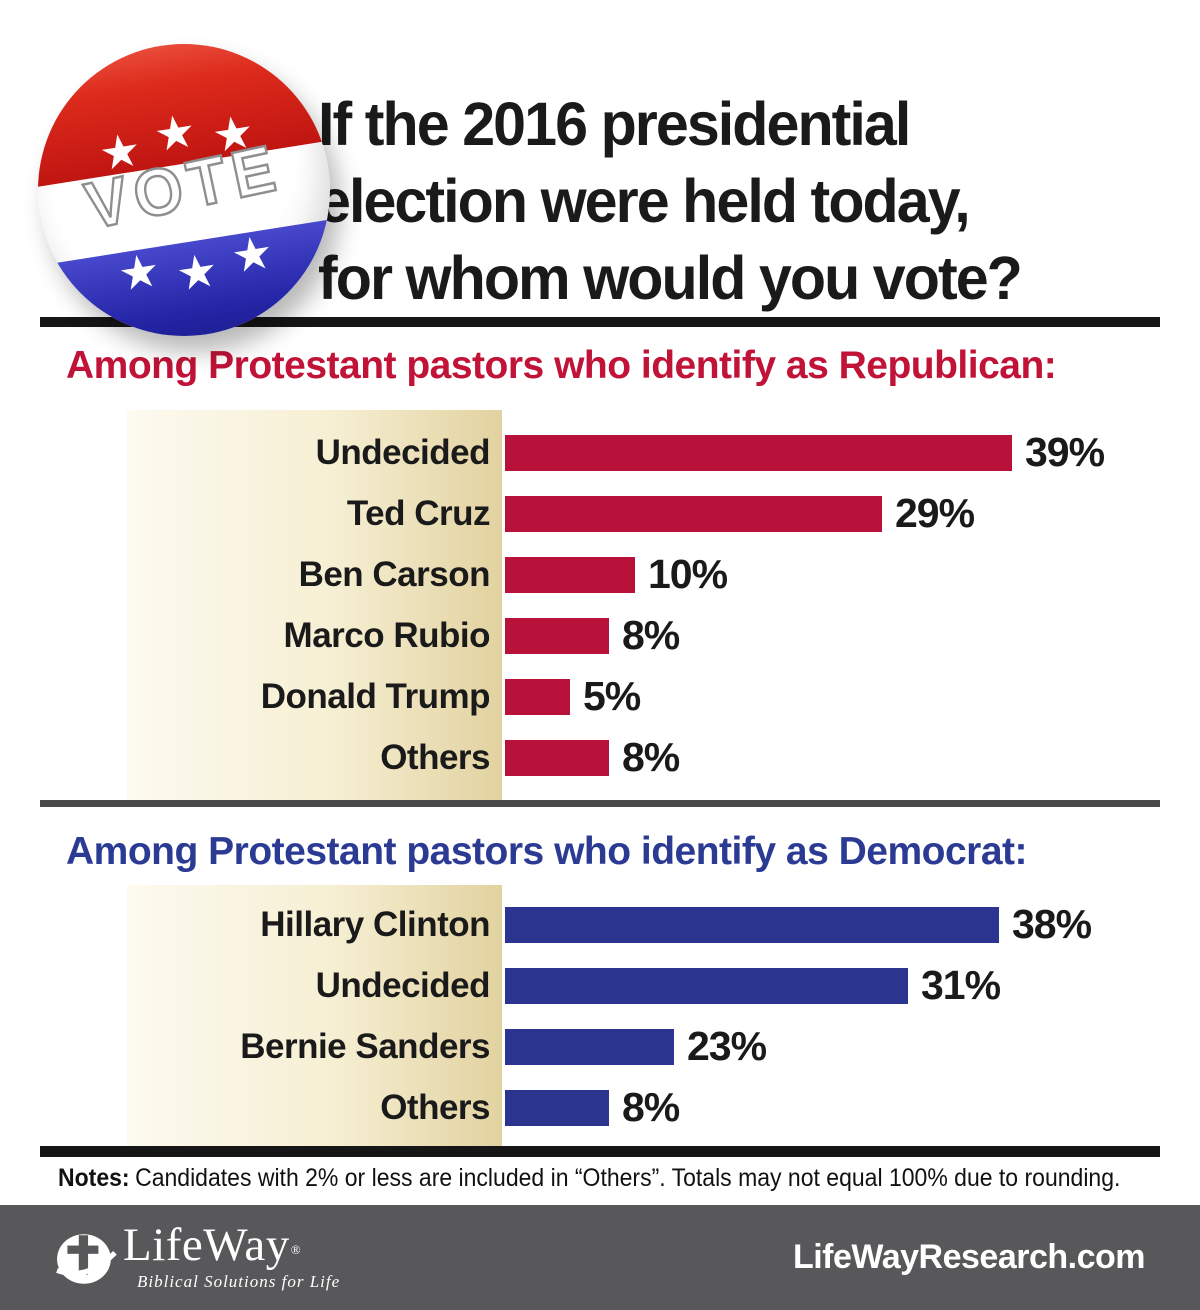 The width and height of the screenshot is (1200, 1310). I want to click on category-label: Ben Carson, so click(394, 574).